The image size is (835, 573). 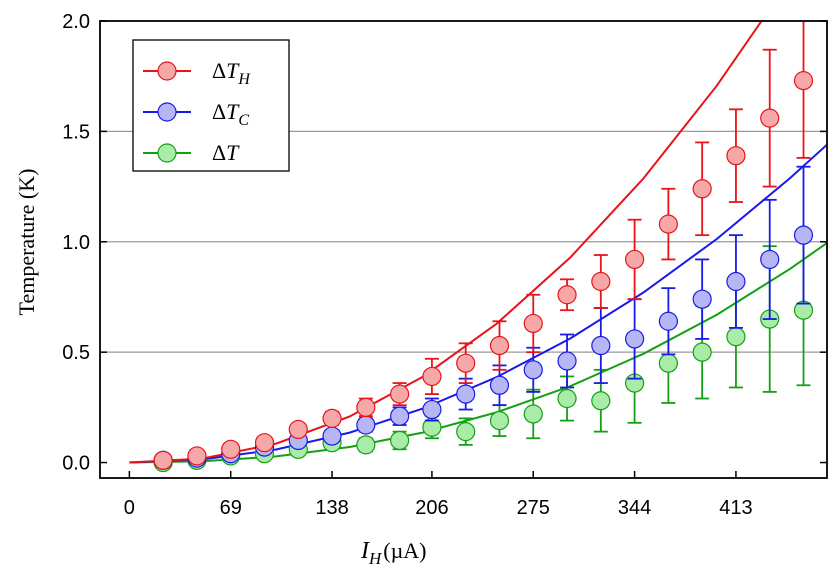 I want to click on x-tick-label: 138, so click(x=331, y=508).